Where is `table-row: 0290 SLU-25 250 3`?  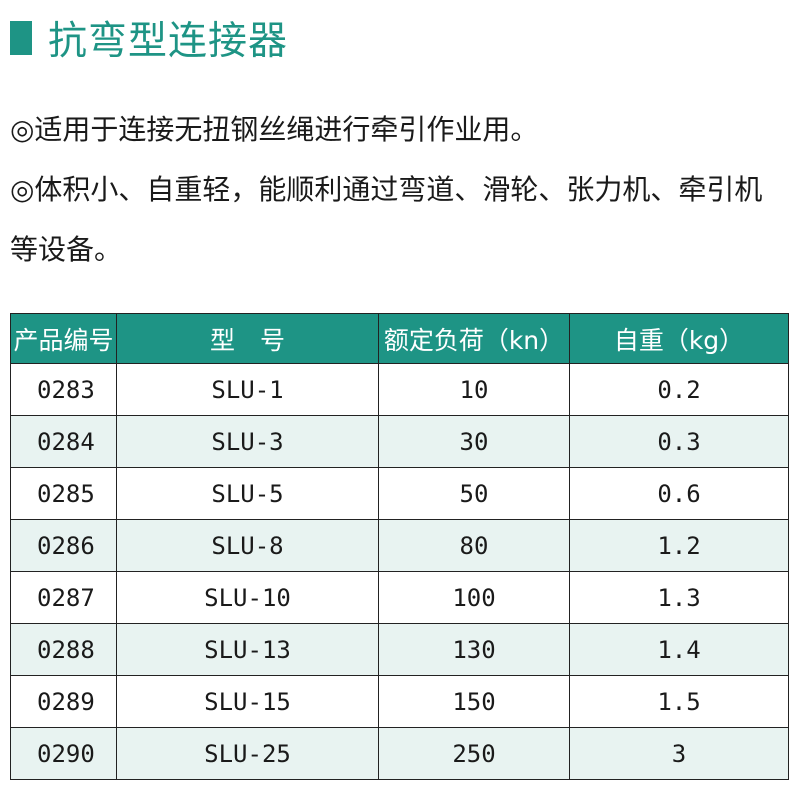 table-row: 0290 SLU-25 250 3 is located at coordinates (399, 753).